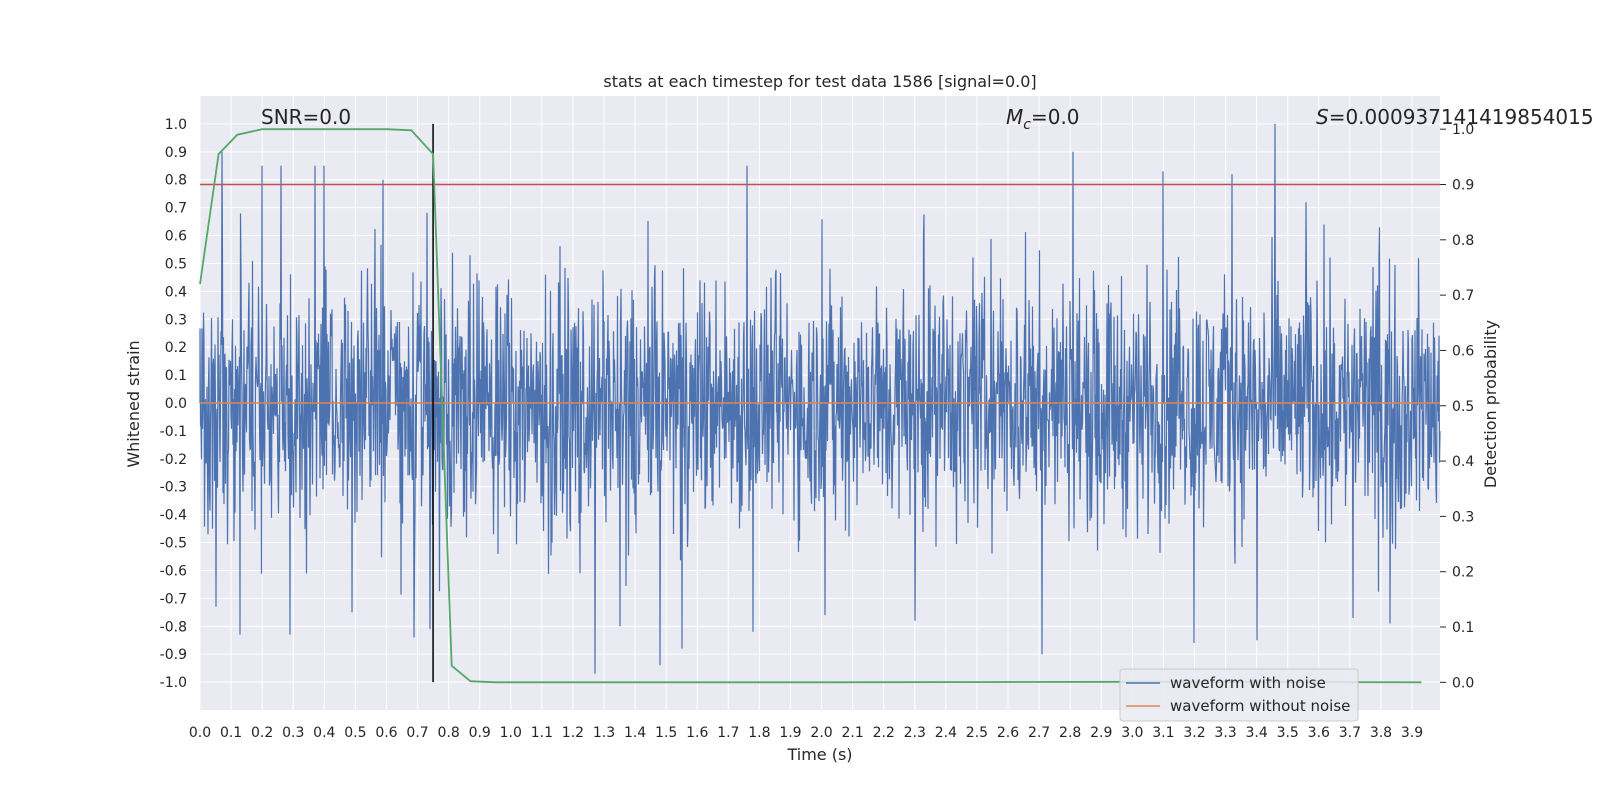 This screenshot has width=1600, height=804. Describe the element at coordinates (1412, 733) in the screenshot. I see `x-tick-label: 3.9` at that location.